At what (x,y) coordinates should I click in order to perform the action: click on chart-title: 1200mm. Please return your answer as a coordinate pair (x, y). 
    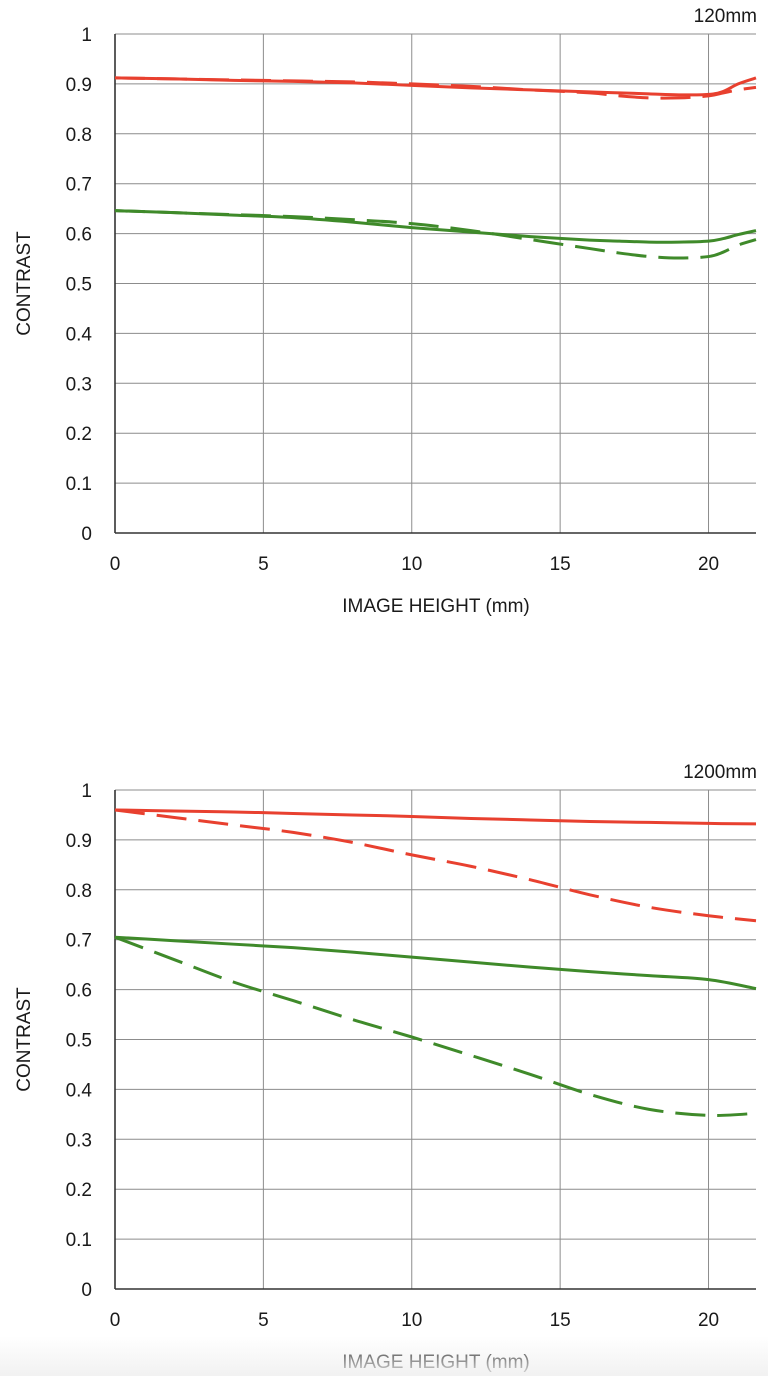
    Looking at the image, I should click on (720, 772).